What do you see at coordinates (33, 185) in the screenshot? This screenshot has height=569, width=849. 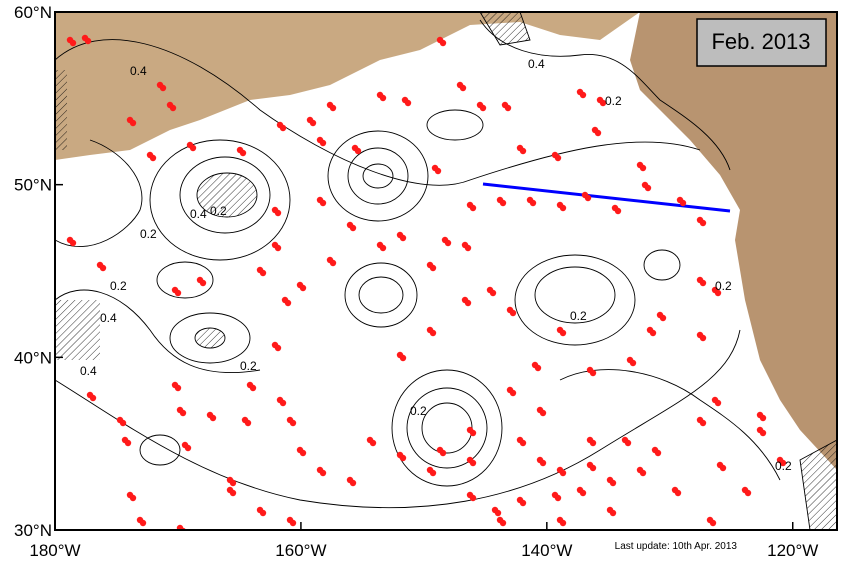 I see `y-tick-label: 50°N` at bounding box center [33, 185].